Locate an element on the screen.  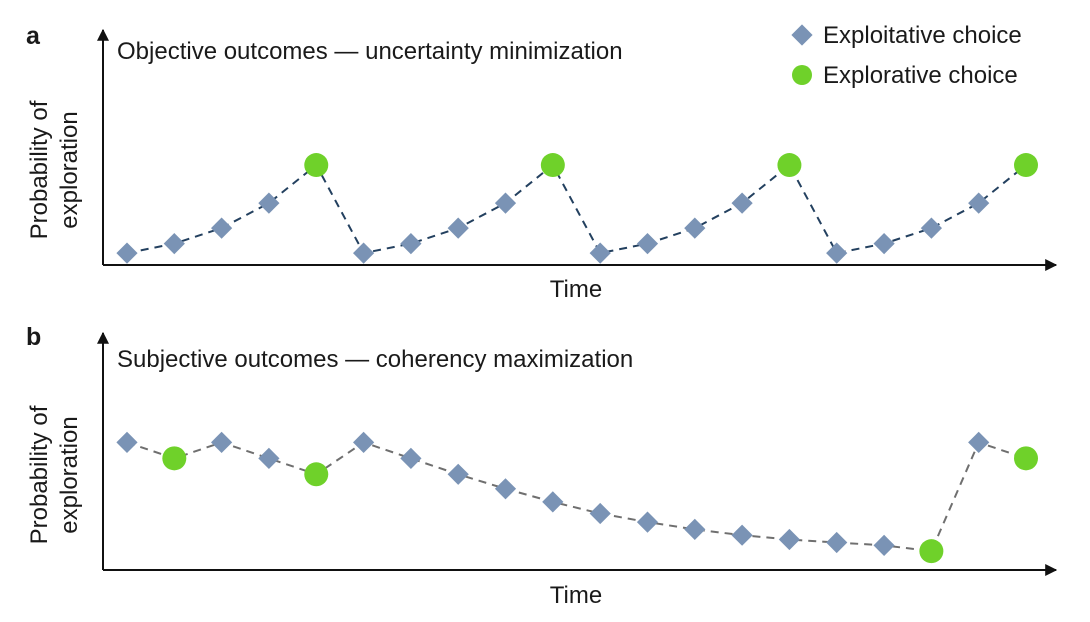
legend: Exploitative choice Explorative choice is located at coordinates (906, 55).